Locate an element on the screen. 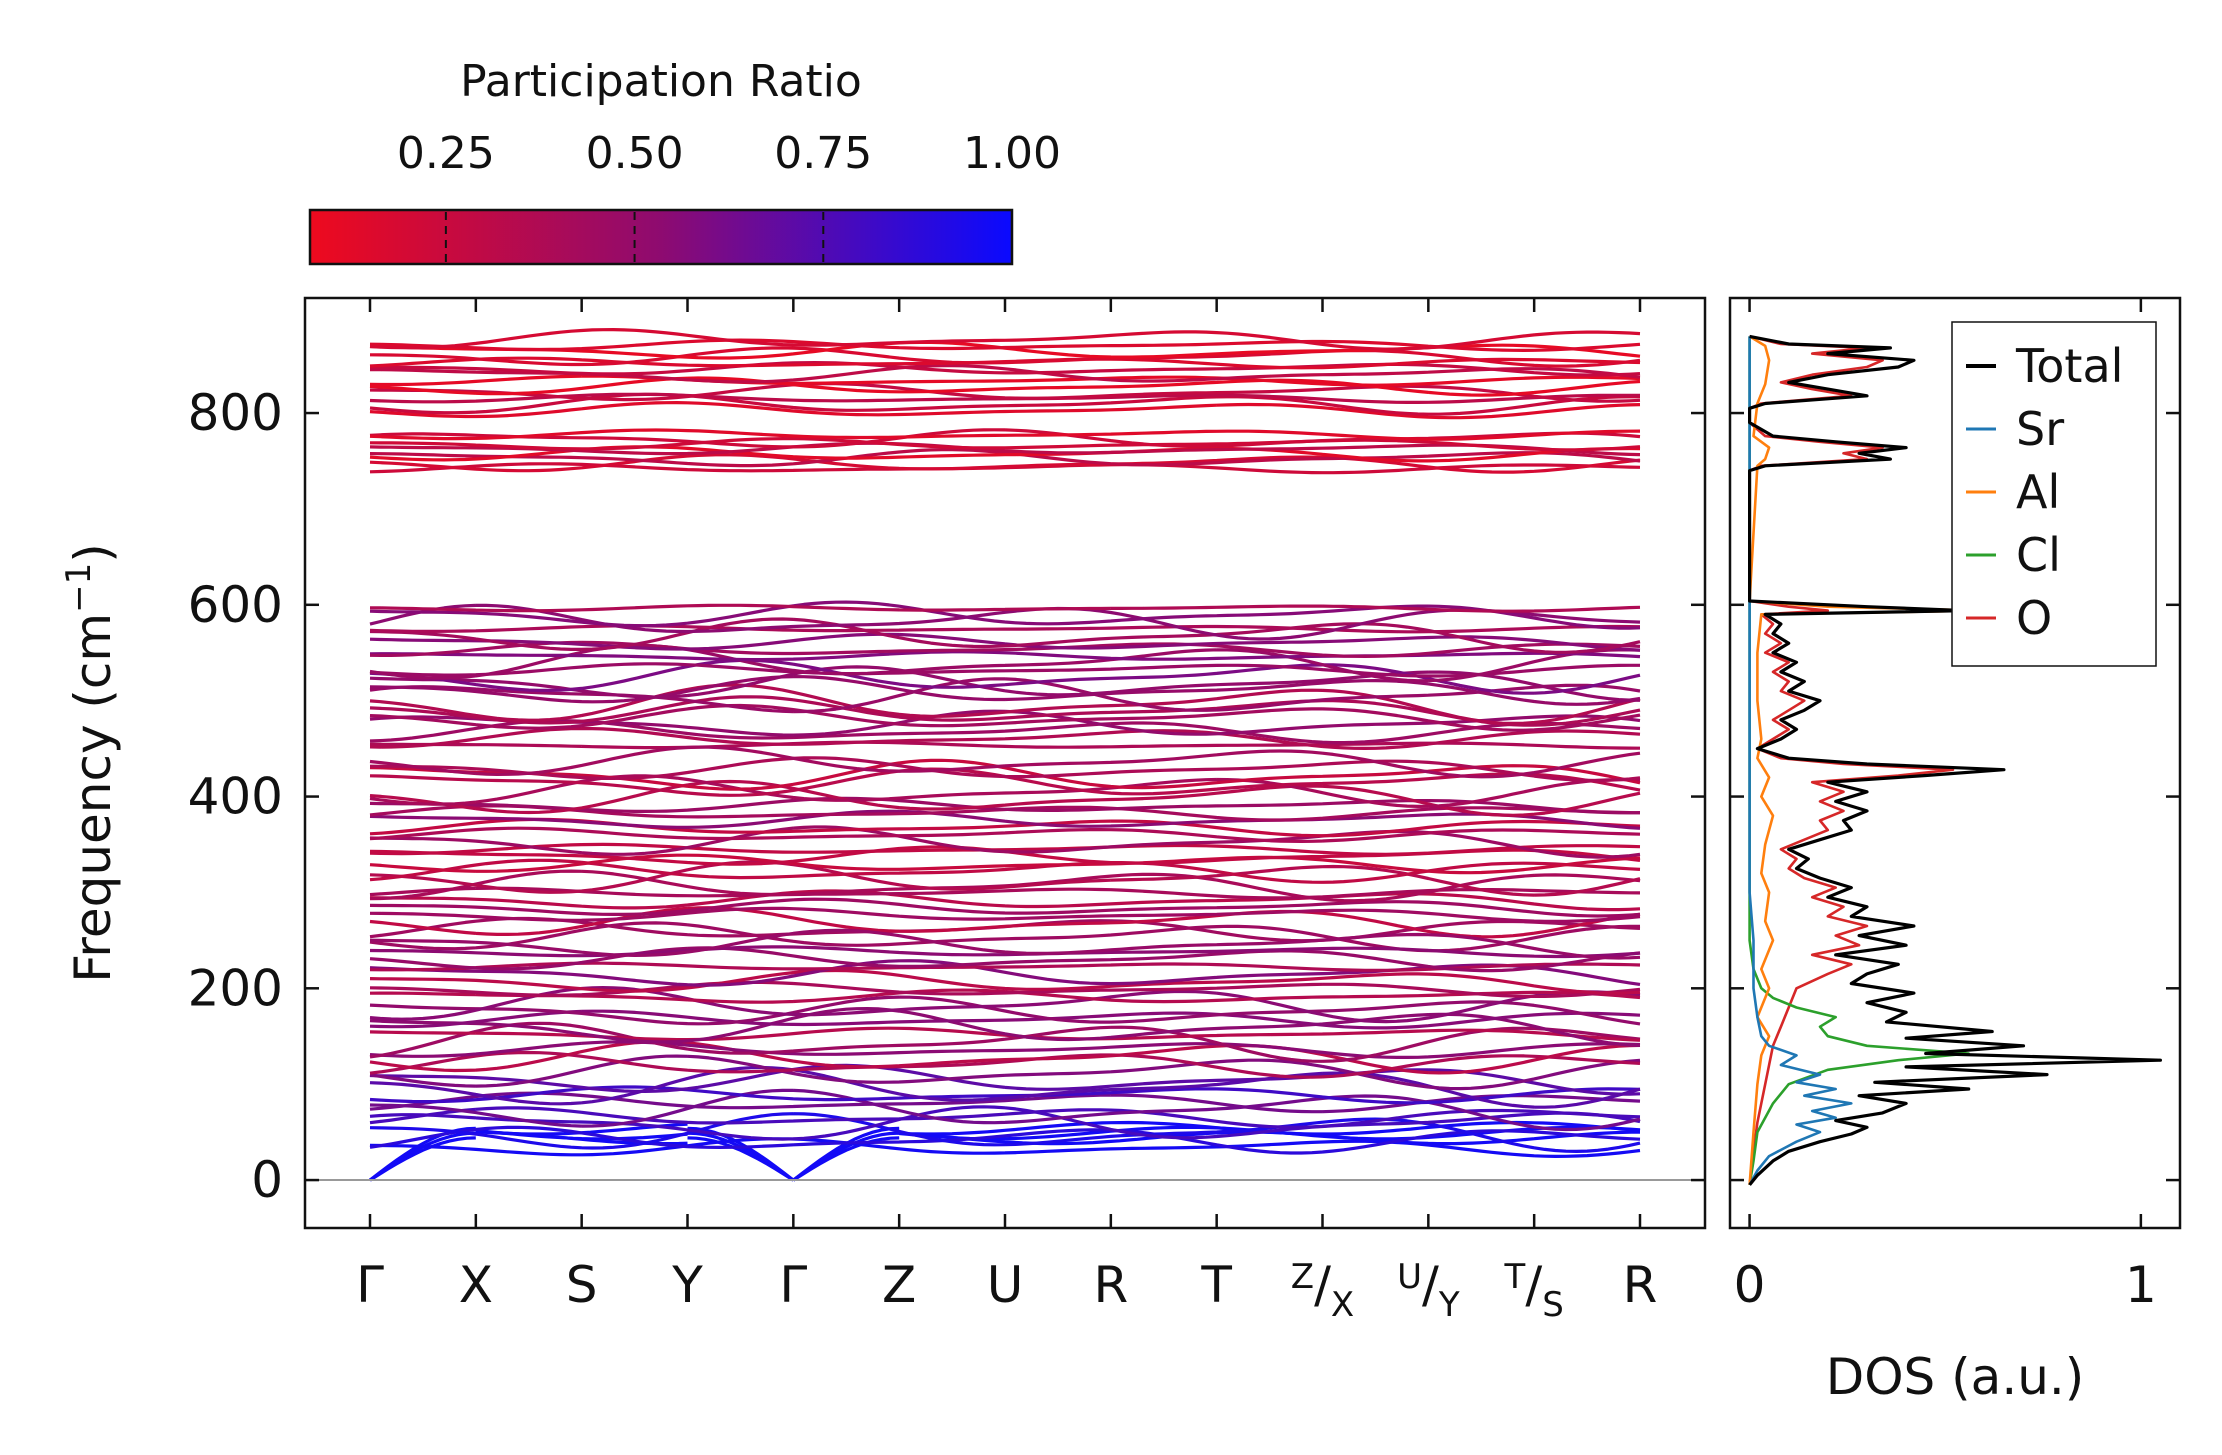 Image resolution: width=2222 pixels, height=1455 pixels. y-tick-labels: 0 200 400 600 800 is located at coordinates (235, 796).